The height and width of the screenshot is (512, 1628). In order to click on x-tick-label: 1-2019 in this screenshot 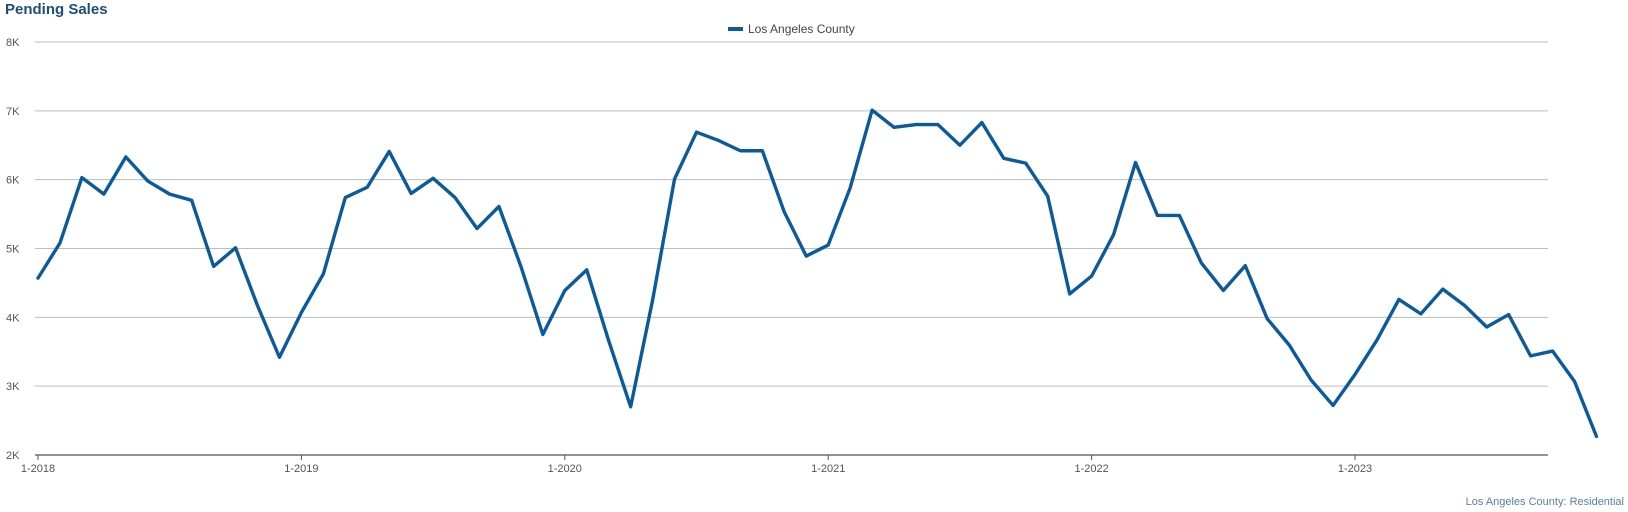, I will do `click(301, 469)`.